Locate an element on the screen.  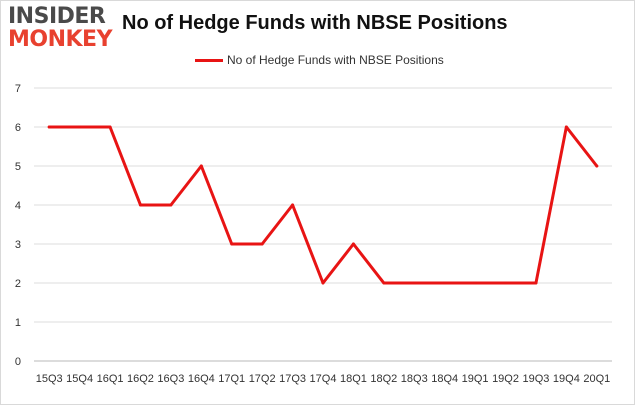
y-tick-label: 6 is located at coordinates (18, 128).